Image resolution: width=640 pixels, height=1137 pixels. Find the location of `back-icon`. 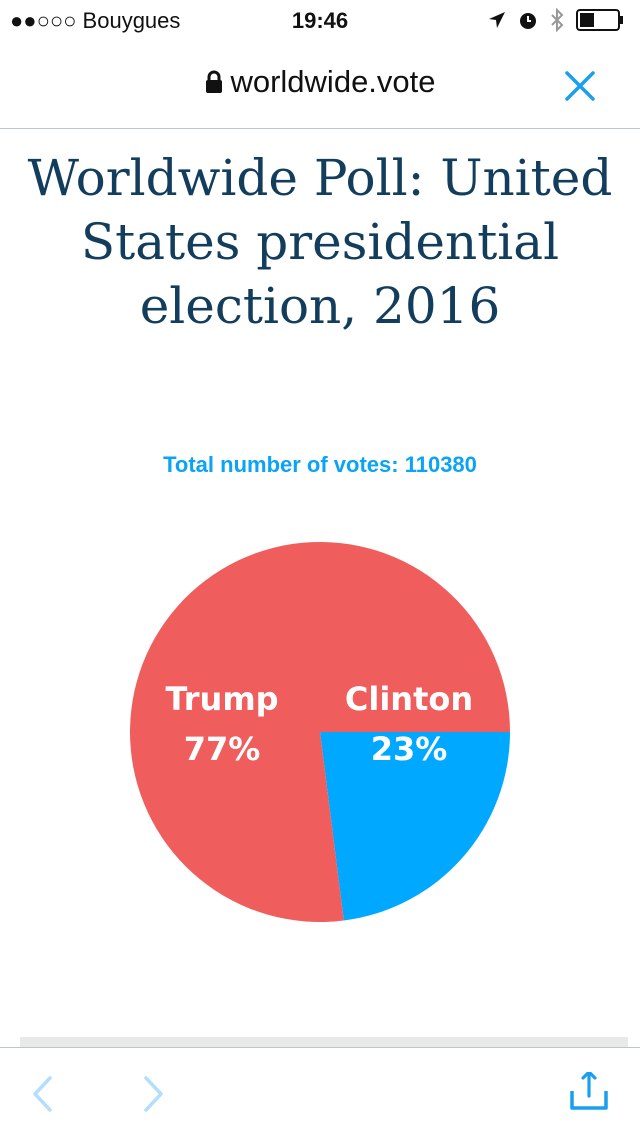

back-icon is located at coordinates (42, 1094).